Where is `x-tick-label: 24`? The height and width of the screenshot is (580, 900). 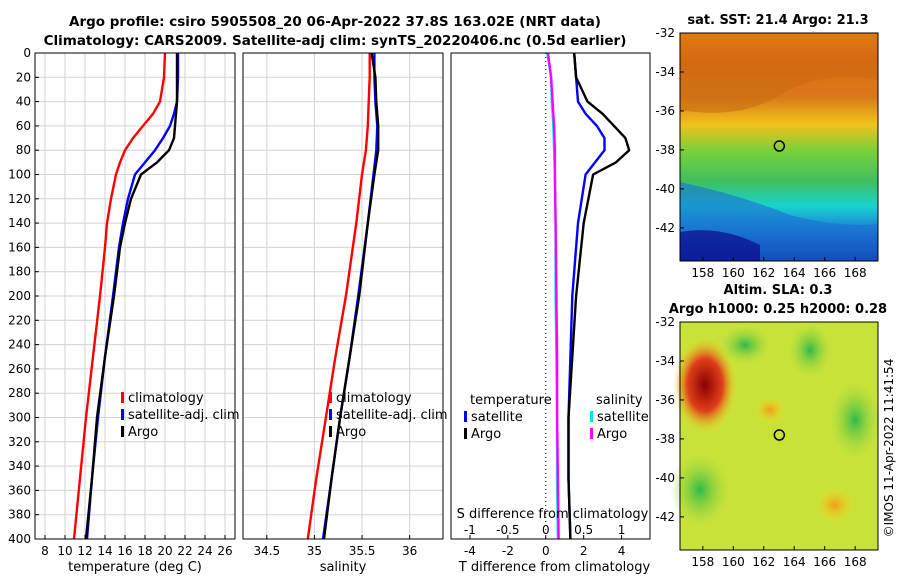 x-tick-label: 24 is located at coordinates (204, 551).